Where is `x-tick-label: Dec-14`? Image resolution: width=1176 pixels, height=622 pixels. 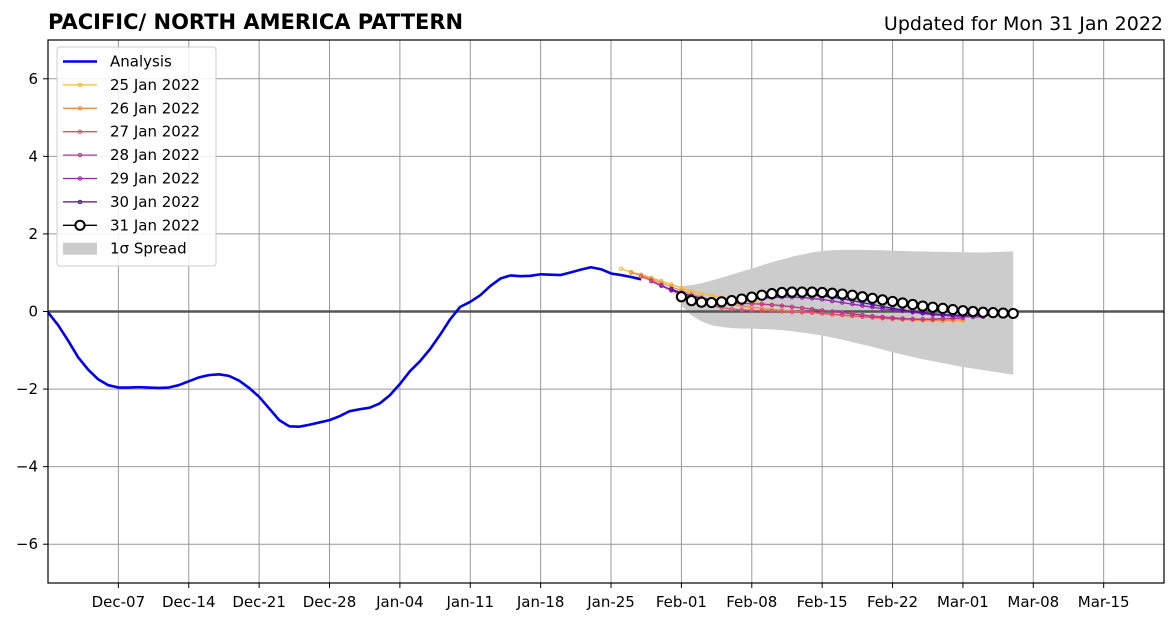
x-tick-label: Dec-14 is located at coordinates (189, 602).